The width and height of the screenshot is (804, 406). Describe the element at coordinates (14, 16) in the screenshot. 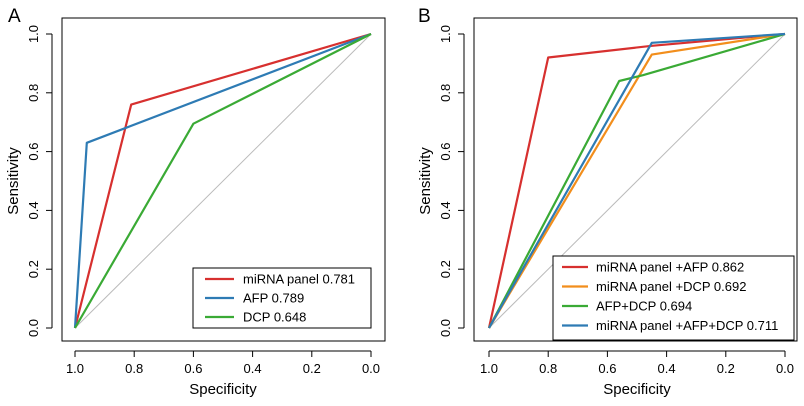

I see `panel-label: A` at that location.